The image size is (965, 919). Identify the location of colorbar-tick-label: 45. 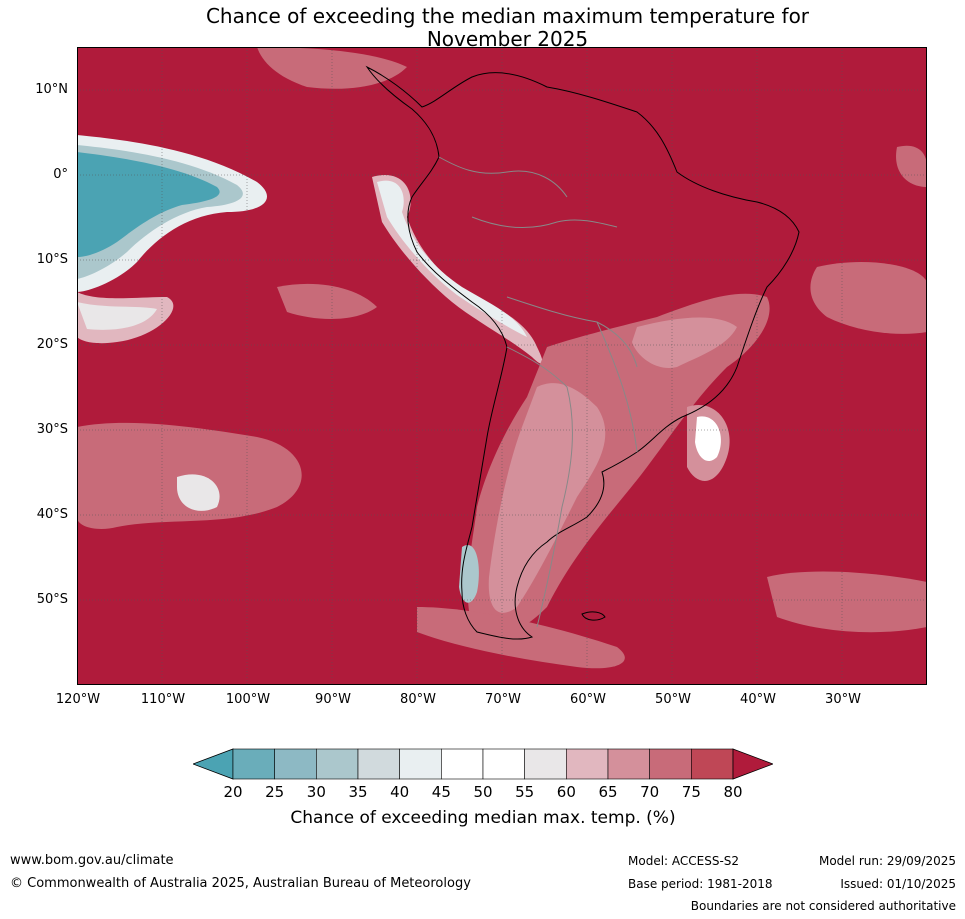
(441, 792).